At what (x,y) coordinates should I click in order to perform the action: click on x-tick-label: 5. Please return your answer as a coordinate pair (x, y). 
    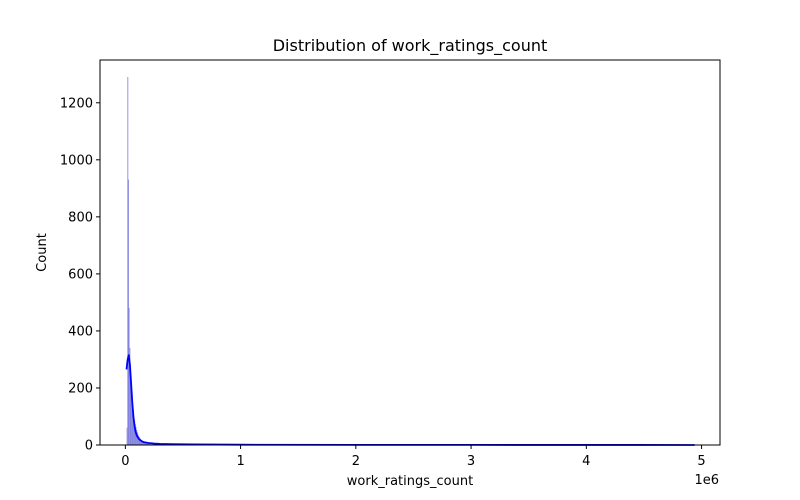
    Looking at the image, I should click on (701, 461).